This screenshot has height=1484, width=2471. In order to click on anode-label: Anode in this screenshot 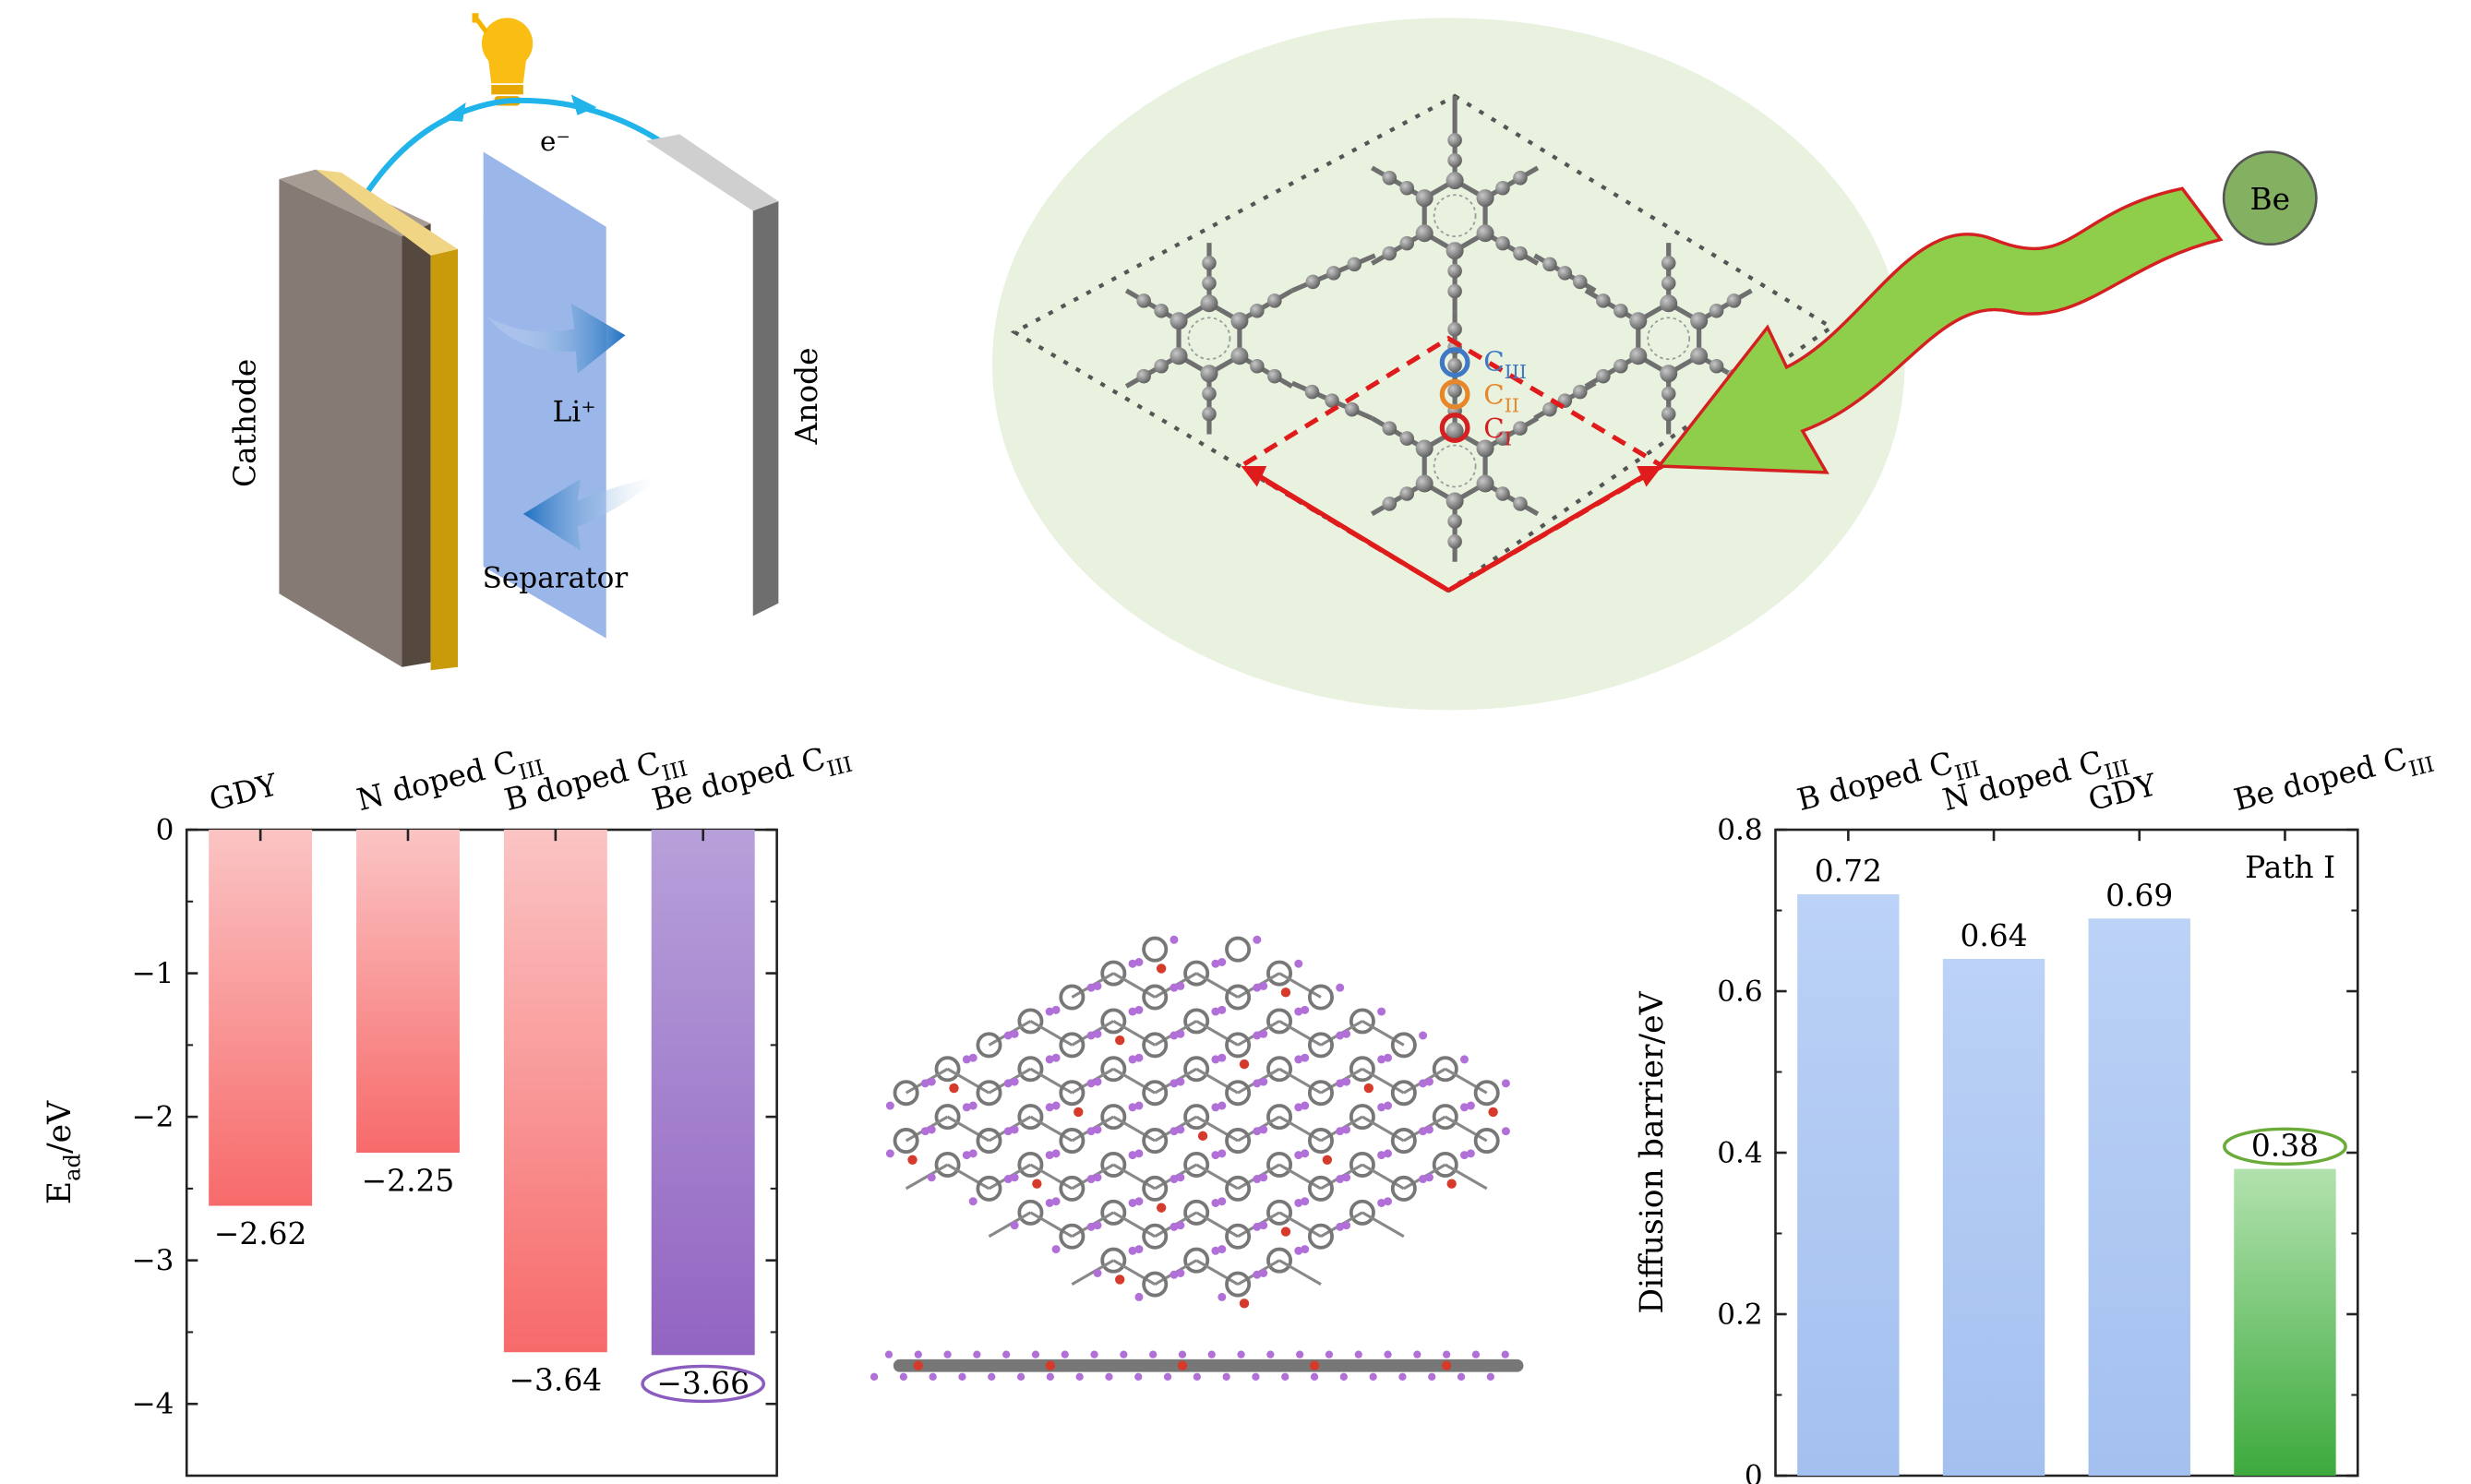, I will do `click(807, 396)`.